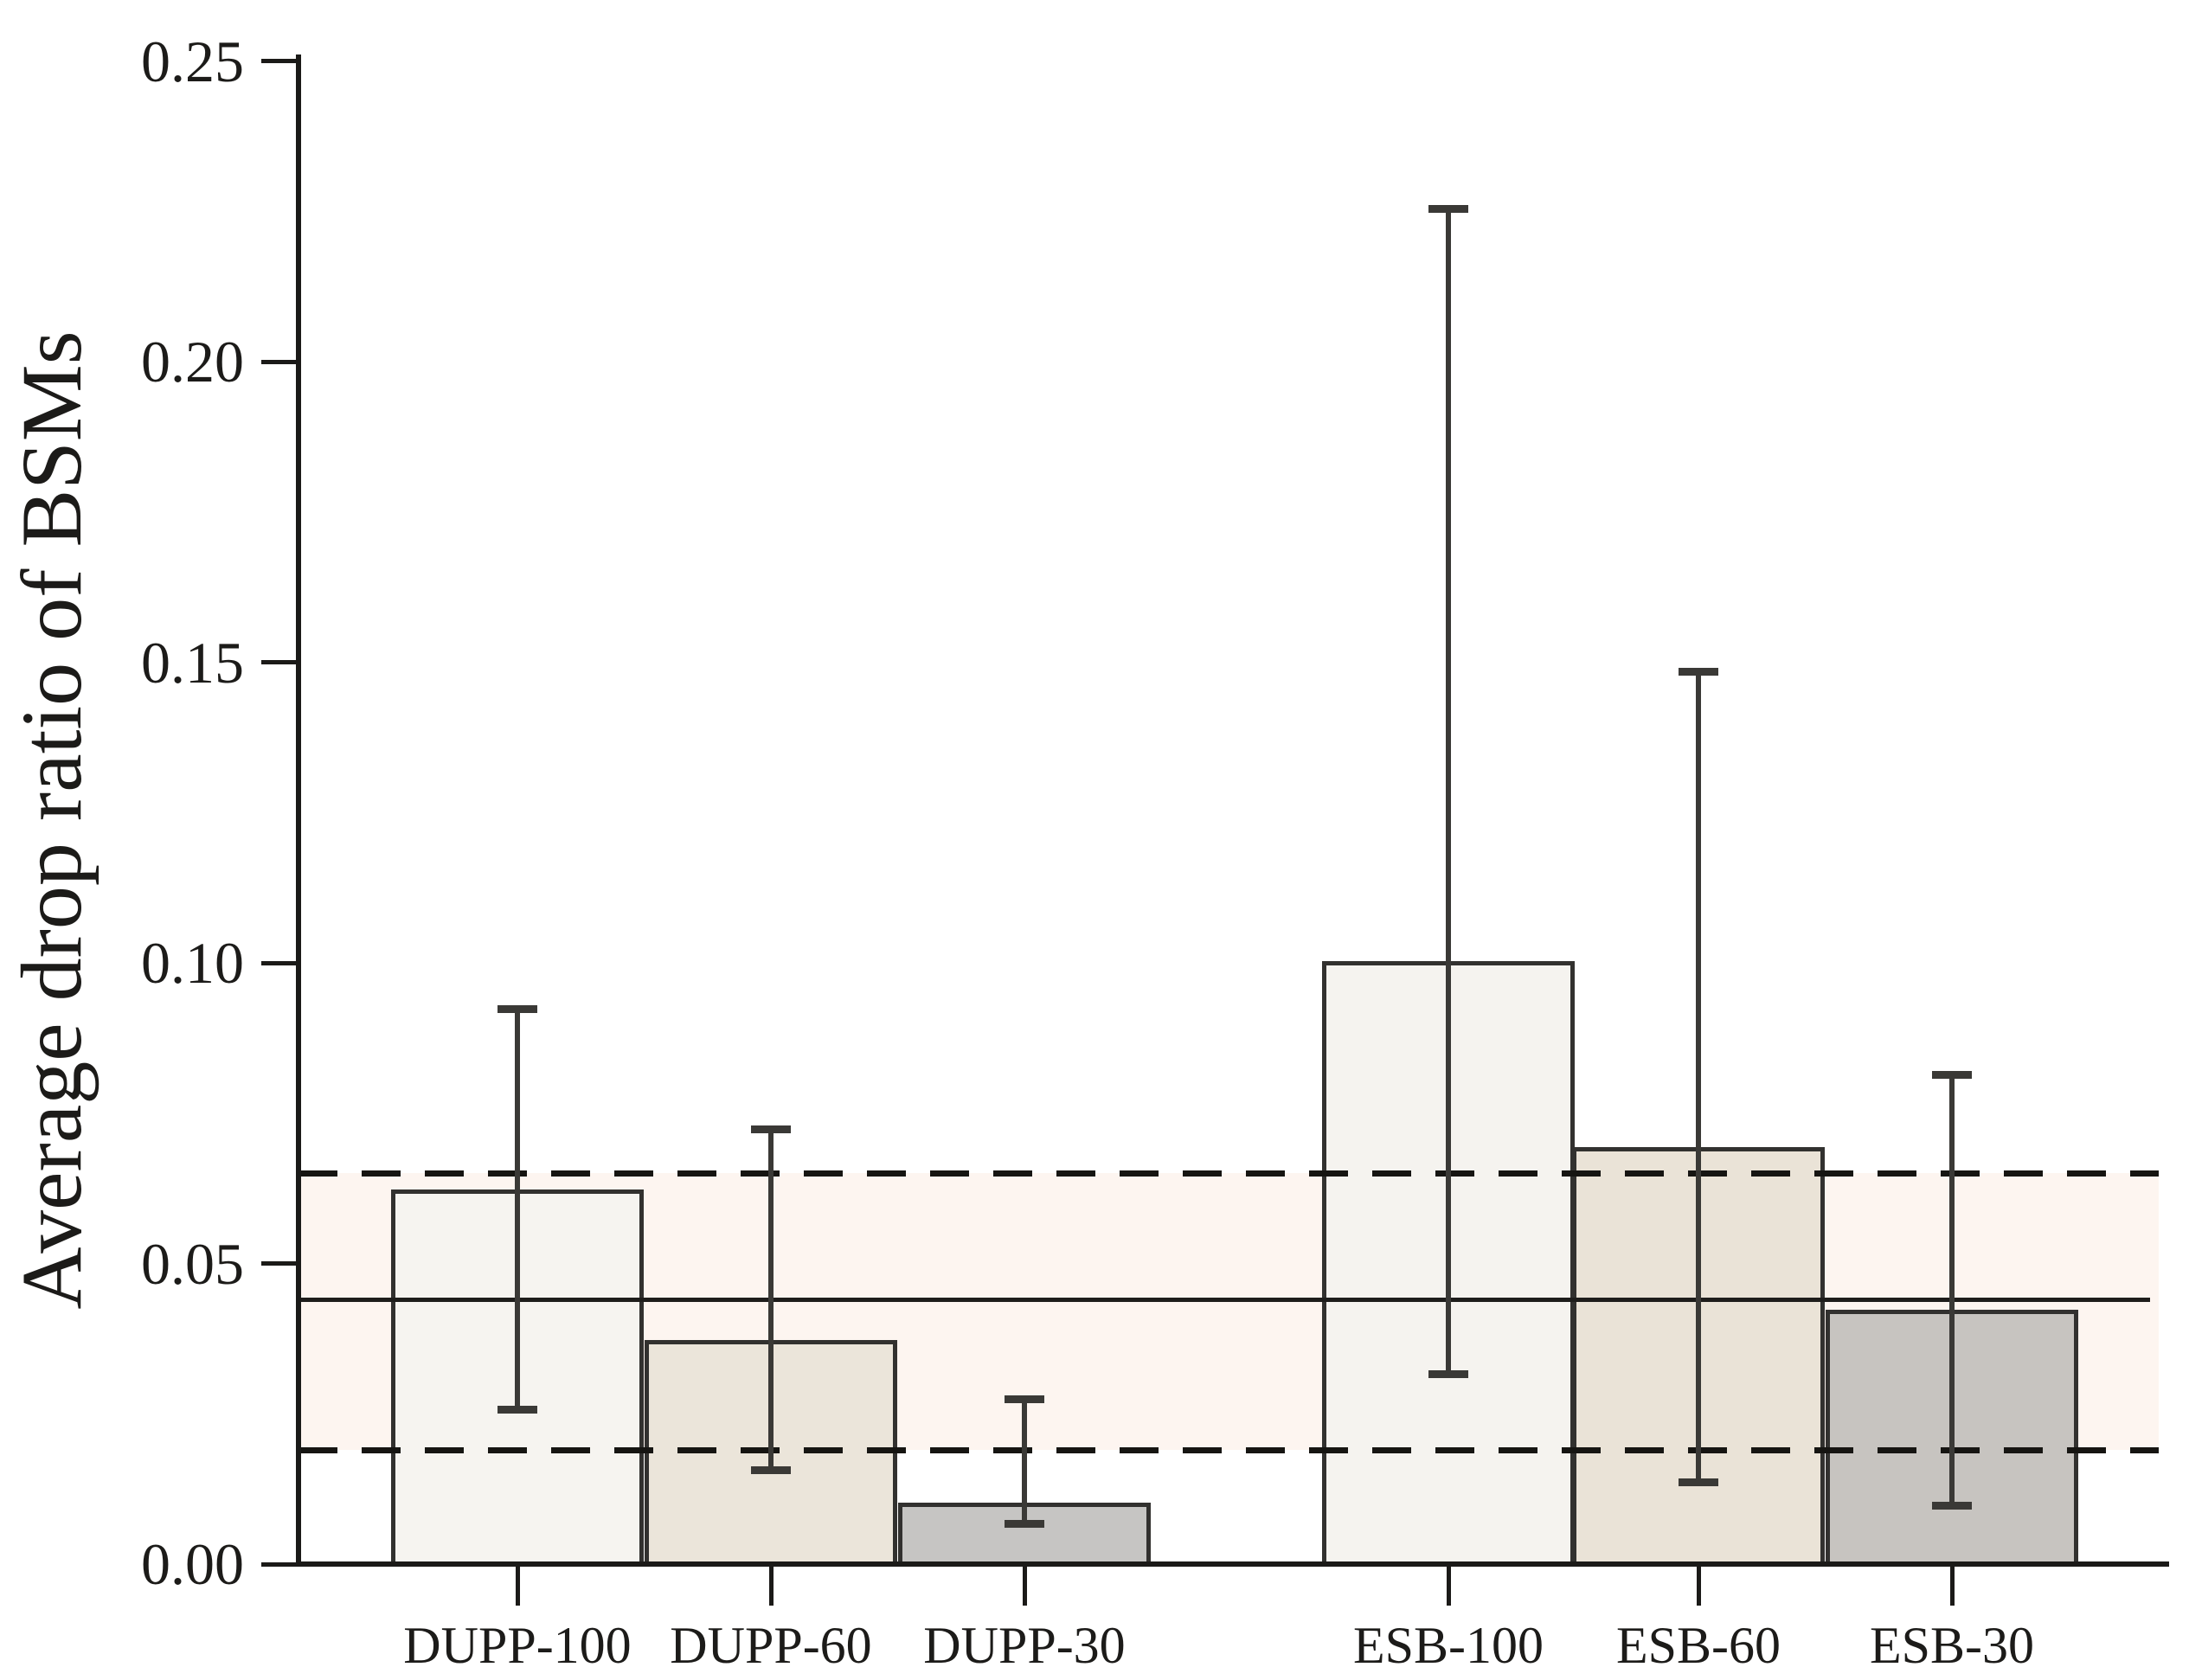 The width and height of the screenshot is (2189, 1680). Describe the element at coordinates (1228, 1173) in the screenshot. I see `upper-dashed-line` at that location.